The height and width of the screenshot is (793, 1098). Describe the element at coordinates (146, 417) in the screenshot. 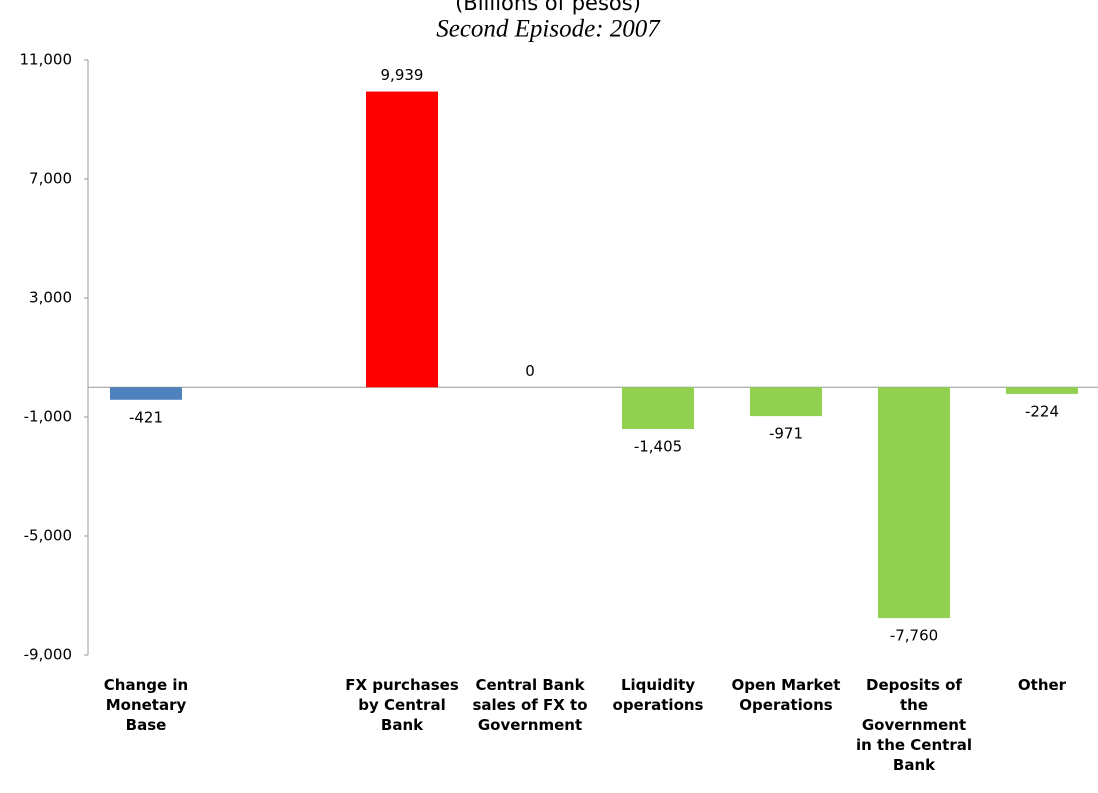

I see `value-label: -421` at that location.